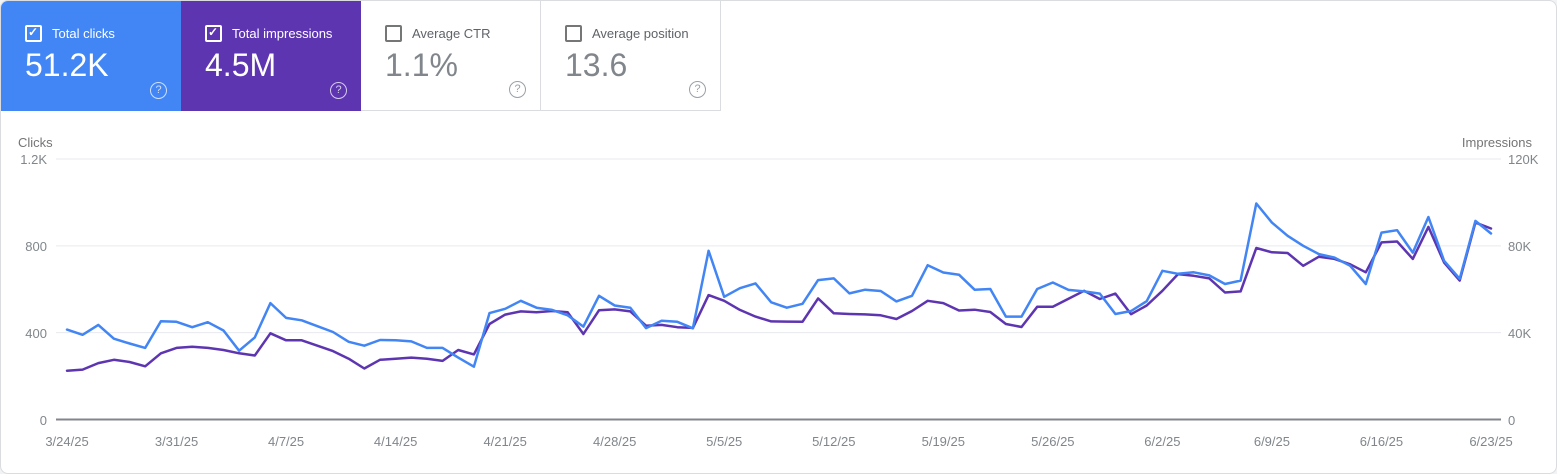 This screenshot has height=474, width=1557. I want to click on left-axis-tick: 800, so click(36, 246).